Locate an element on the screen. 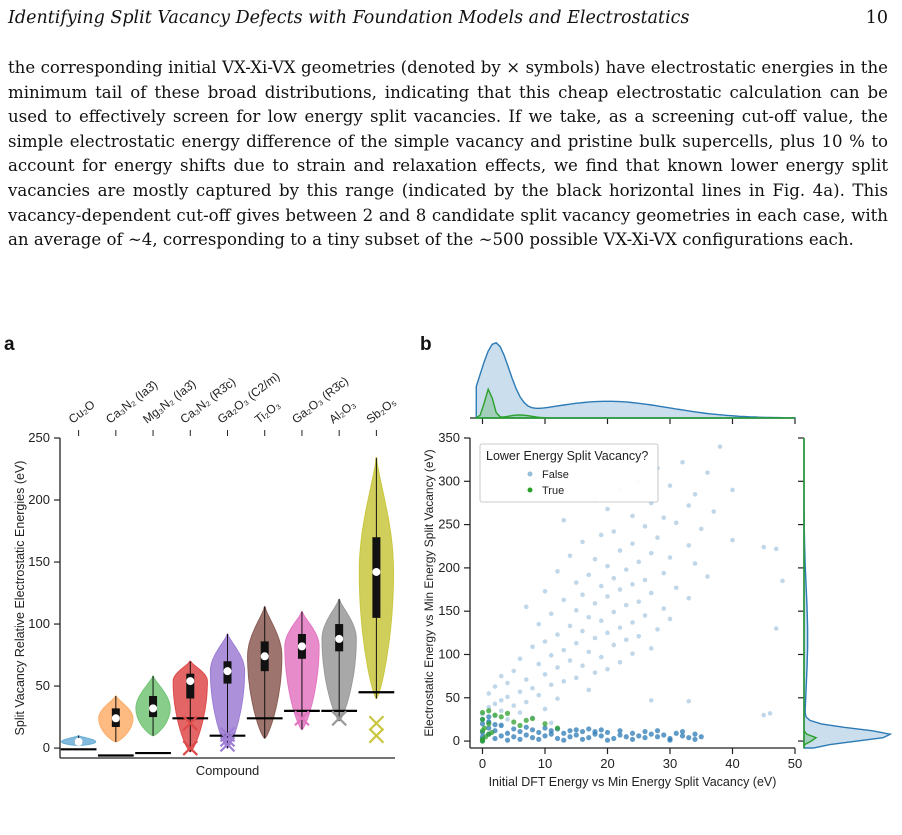 This screenshot has width=902, height=835. split-vacancy-marker is located at coordinates (227, 739).